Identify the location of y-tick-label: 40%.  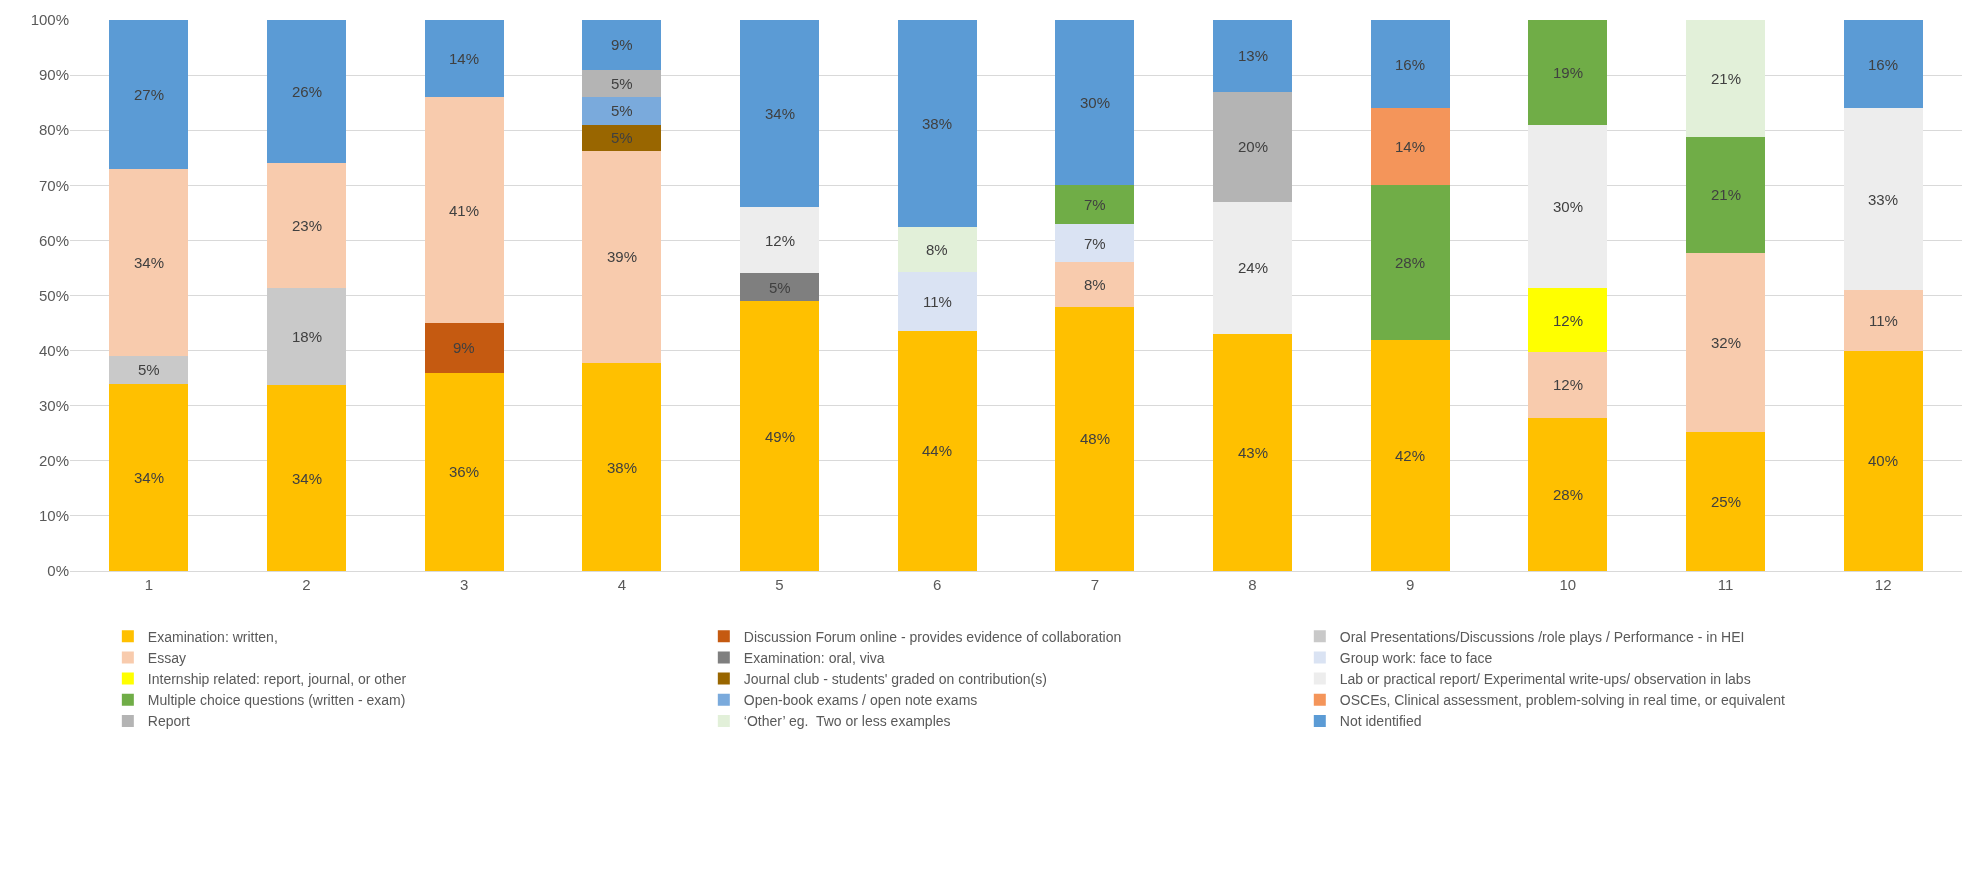
(53, 350).